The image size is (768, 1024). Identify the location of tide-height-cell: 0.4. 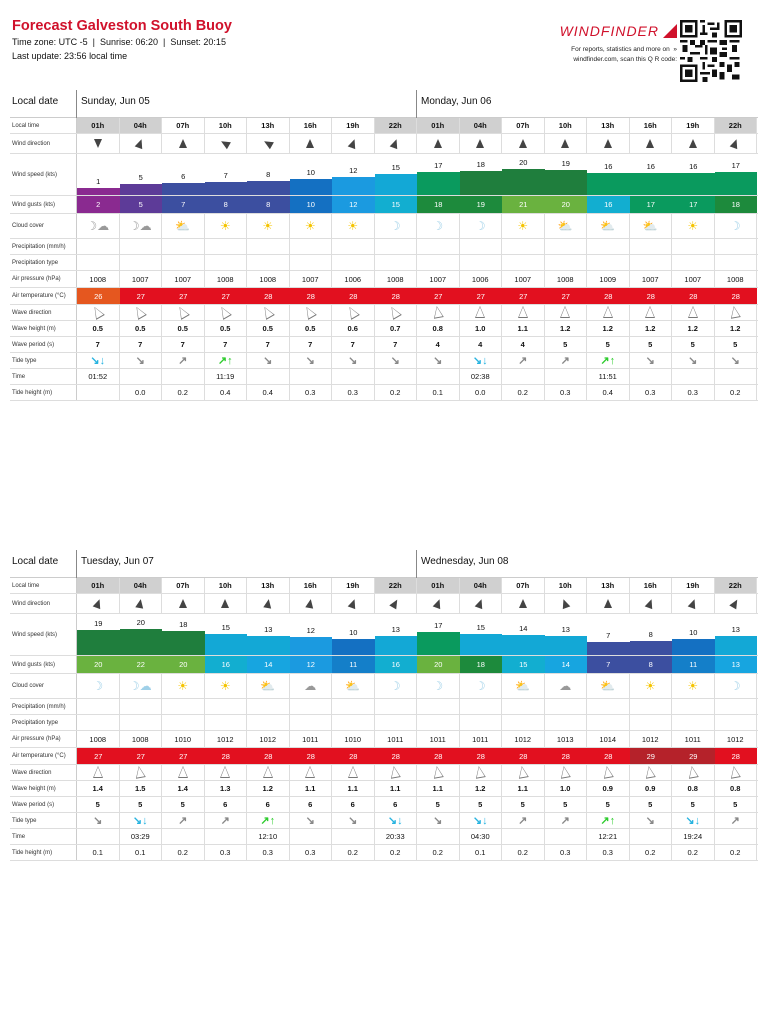
(608, 392).